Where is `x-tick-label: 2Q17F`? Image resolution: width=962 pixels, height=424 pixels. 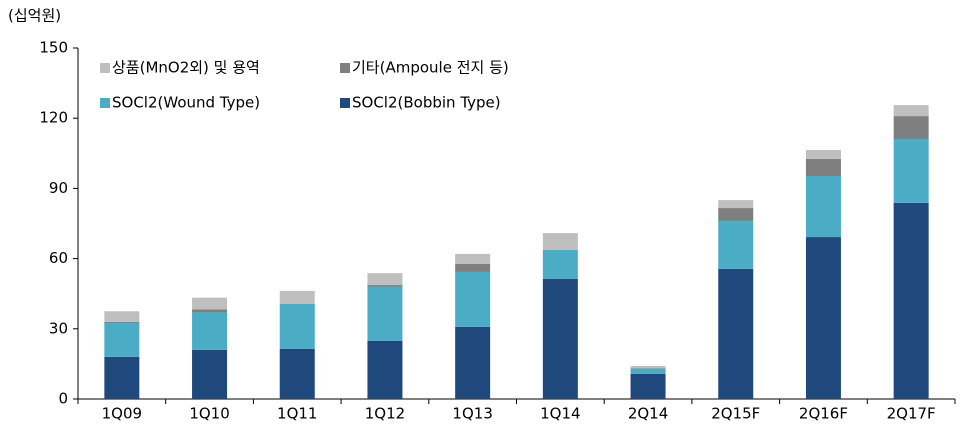 x-tick-label: 2Q17F is located at coordinates (911, 414).